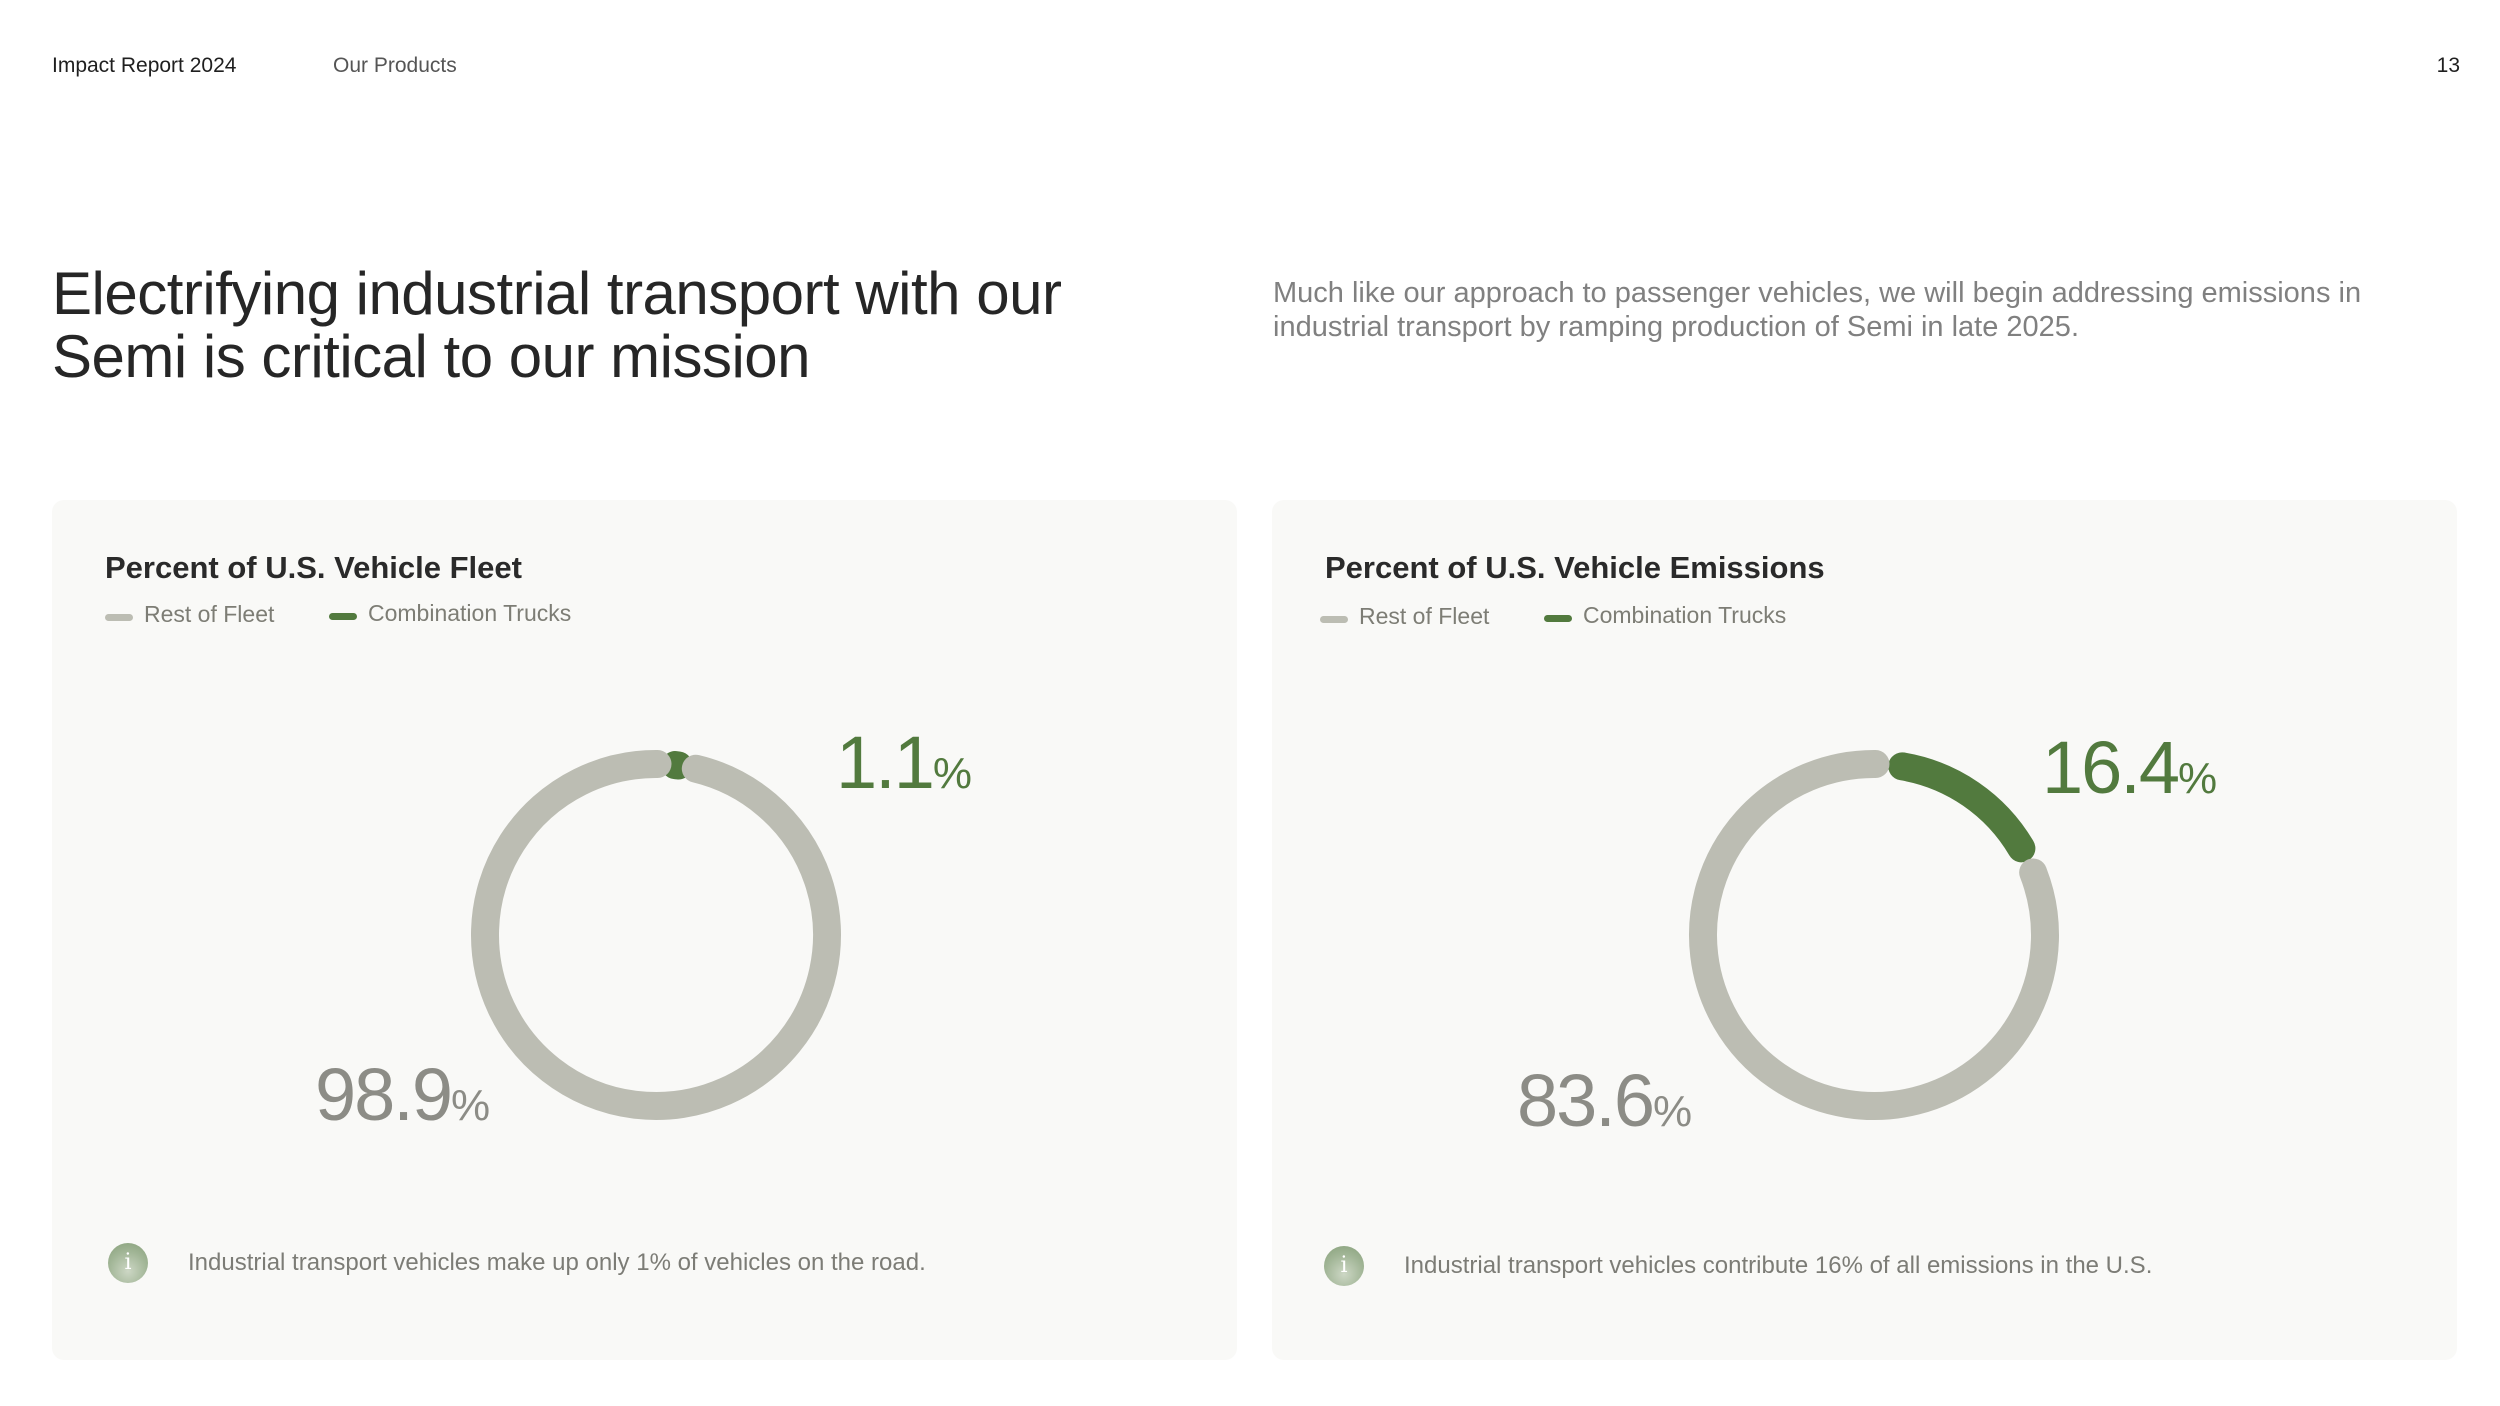 The image size is (2500, 1406). I want to click on page-header: Impact Report 2024 Our Products 13, so click(1256, 66).